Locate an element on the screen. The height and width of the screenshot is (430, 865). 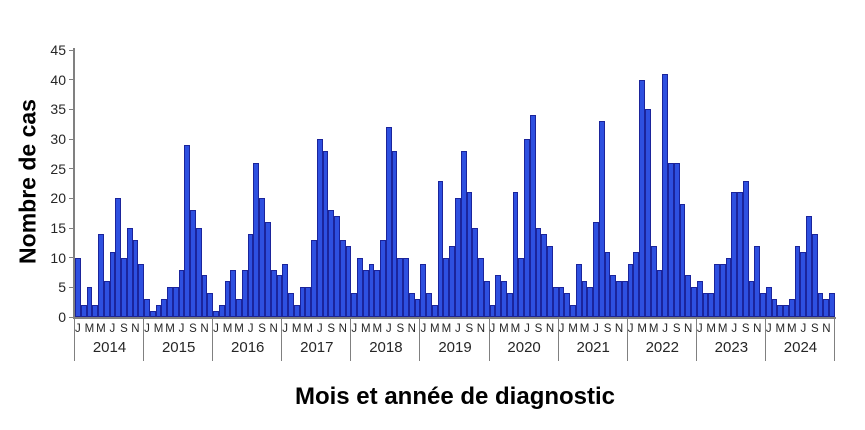
bar-2014-m11 is located at coordinates (135, 278).